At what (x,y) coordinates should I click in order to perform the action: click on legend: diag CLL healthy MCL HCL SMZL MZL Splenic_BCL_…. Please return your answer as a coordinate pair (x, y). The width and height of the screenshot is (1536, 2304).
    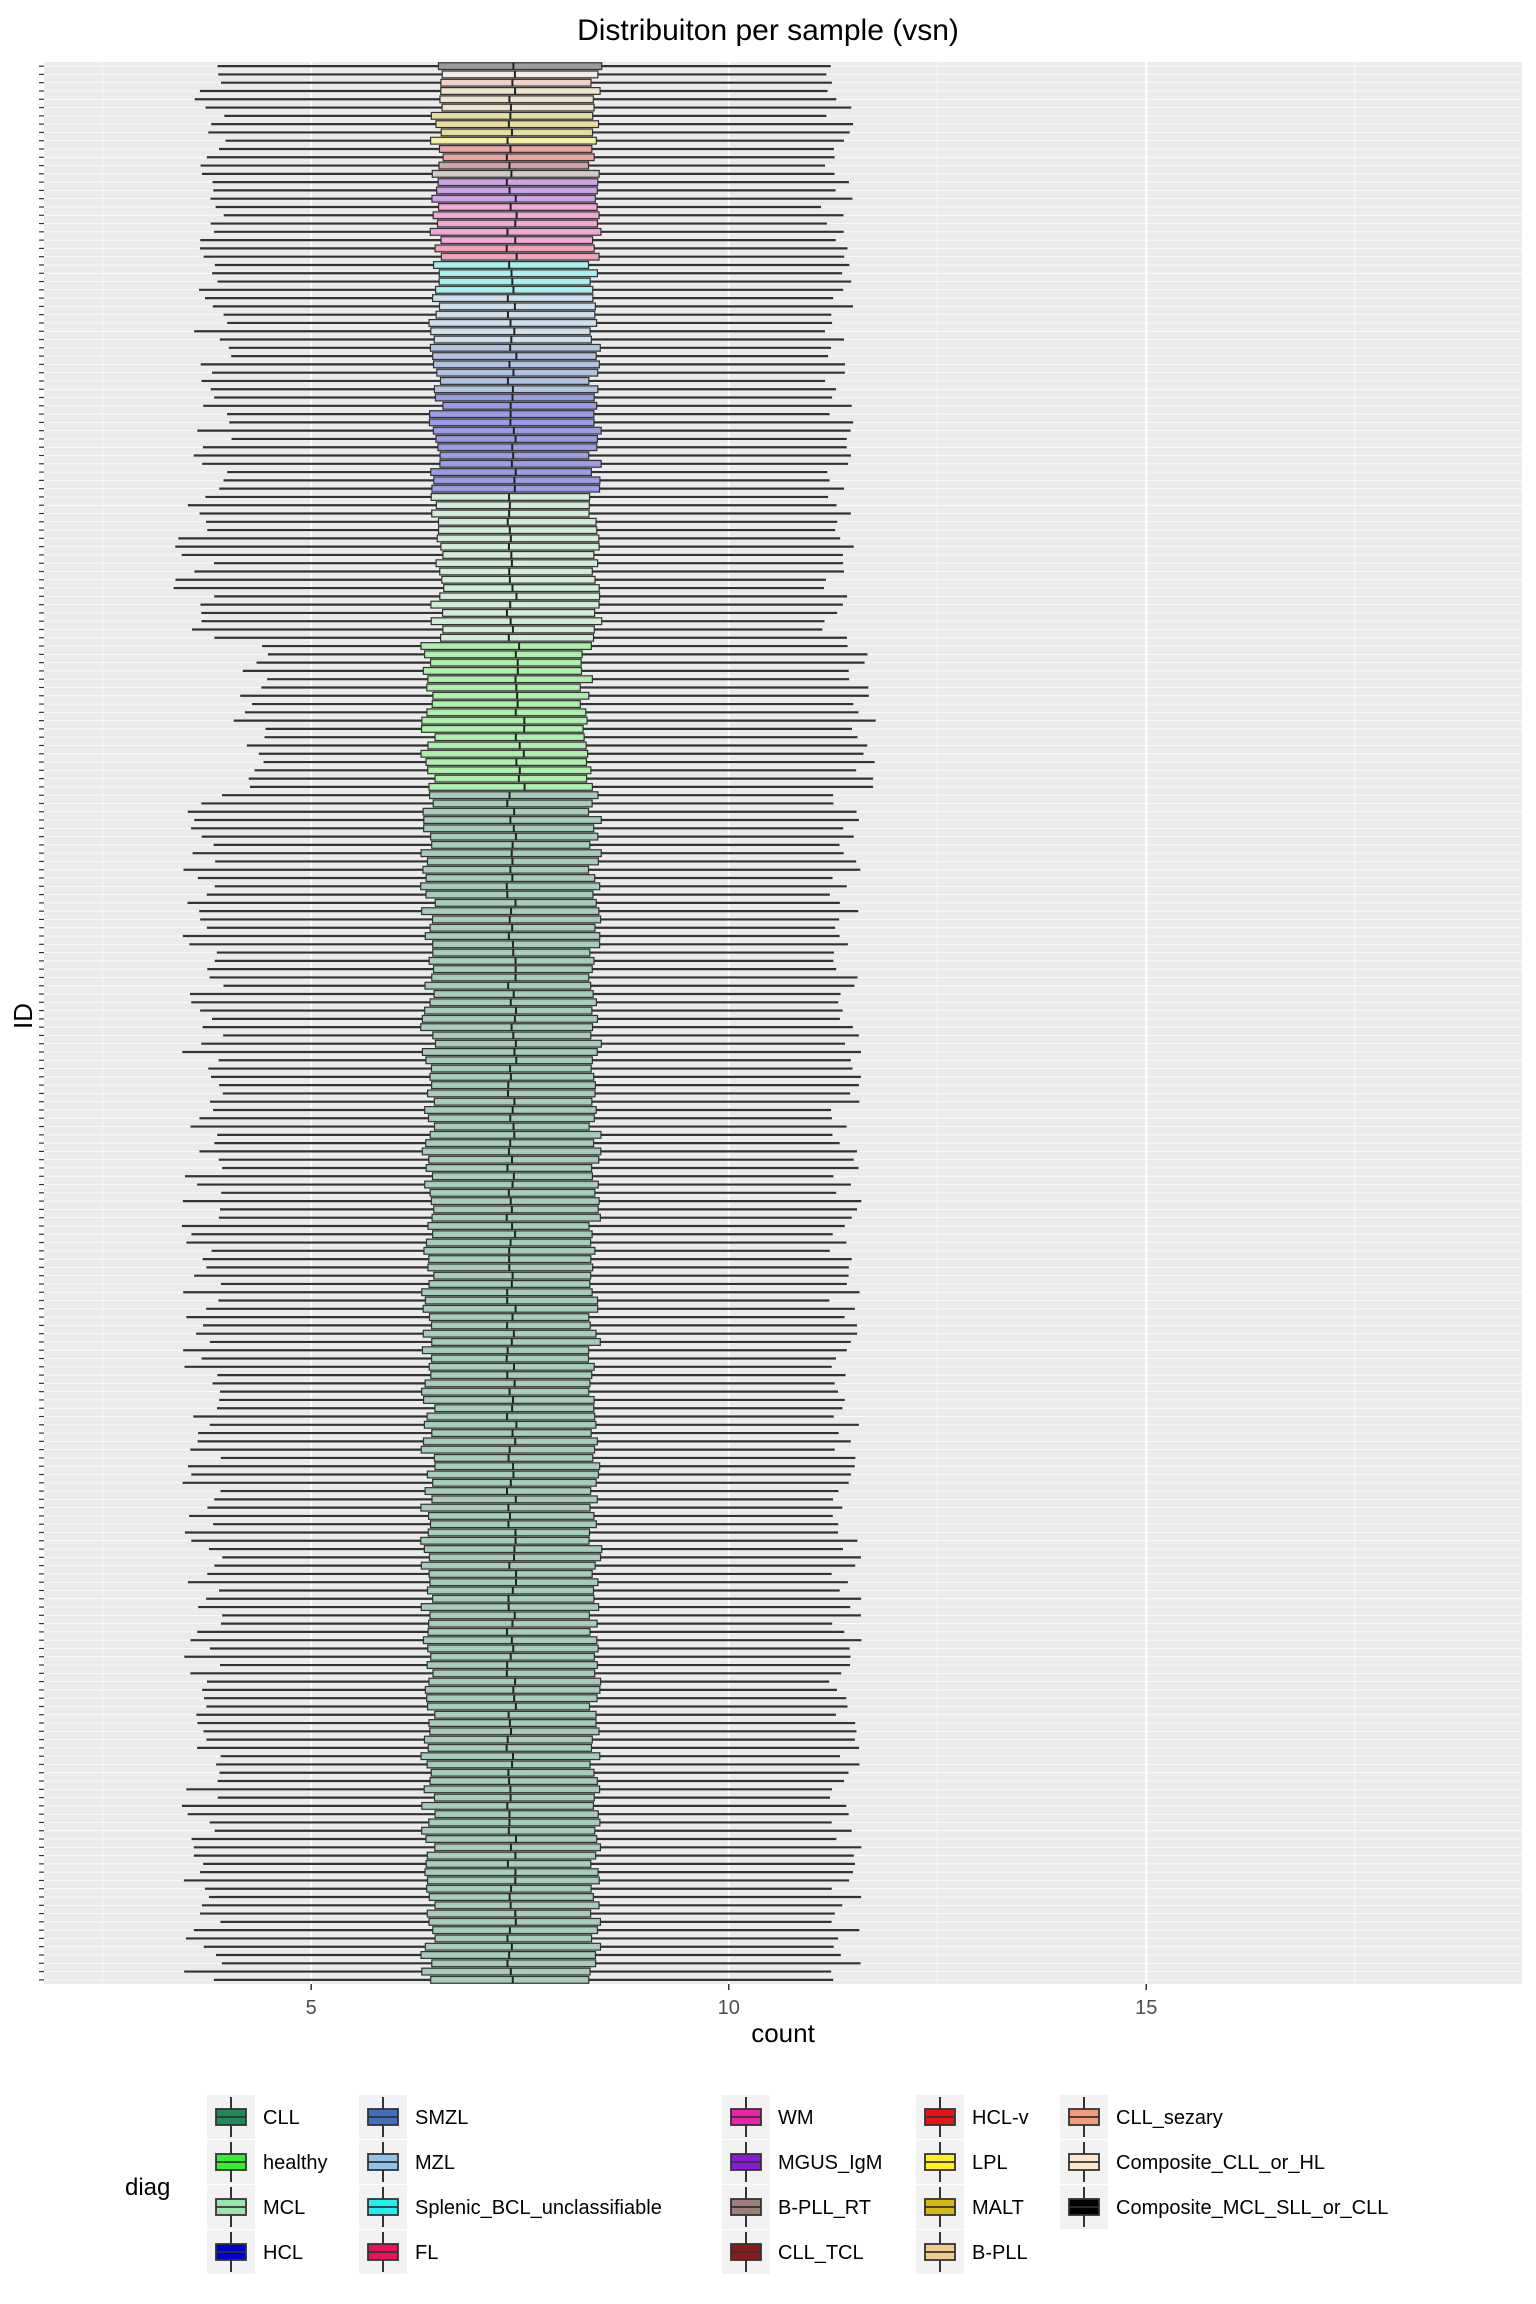
    Looking at the image, I should click on (756, 2184).